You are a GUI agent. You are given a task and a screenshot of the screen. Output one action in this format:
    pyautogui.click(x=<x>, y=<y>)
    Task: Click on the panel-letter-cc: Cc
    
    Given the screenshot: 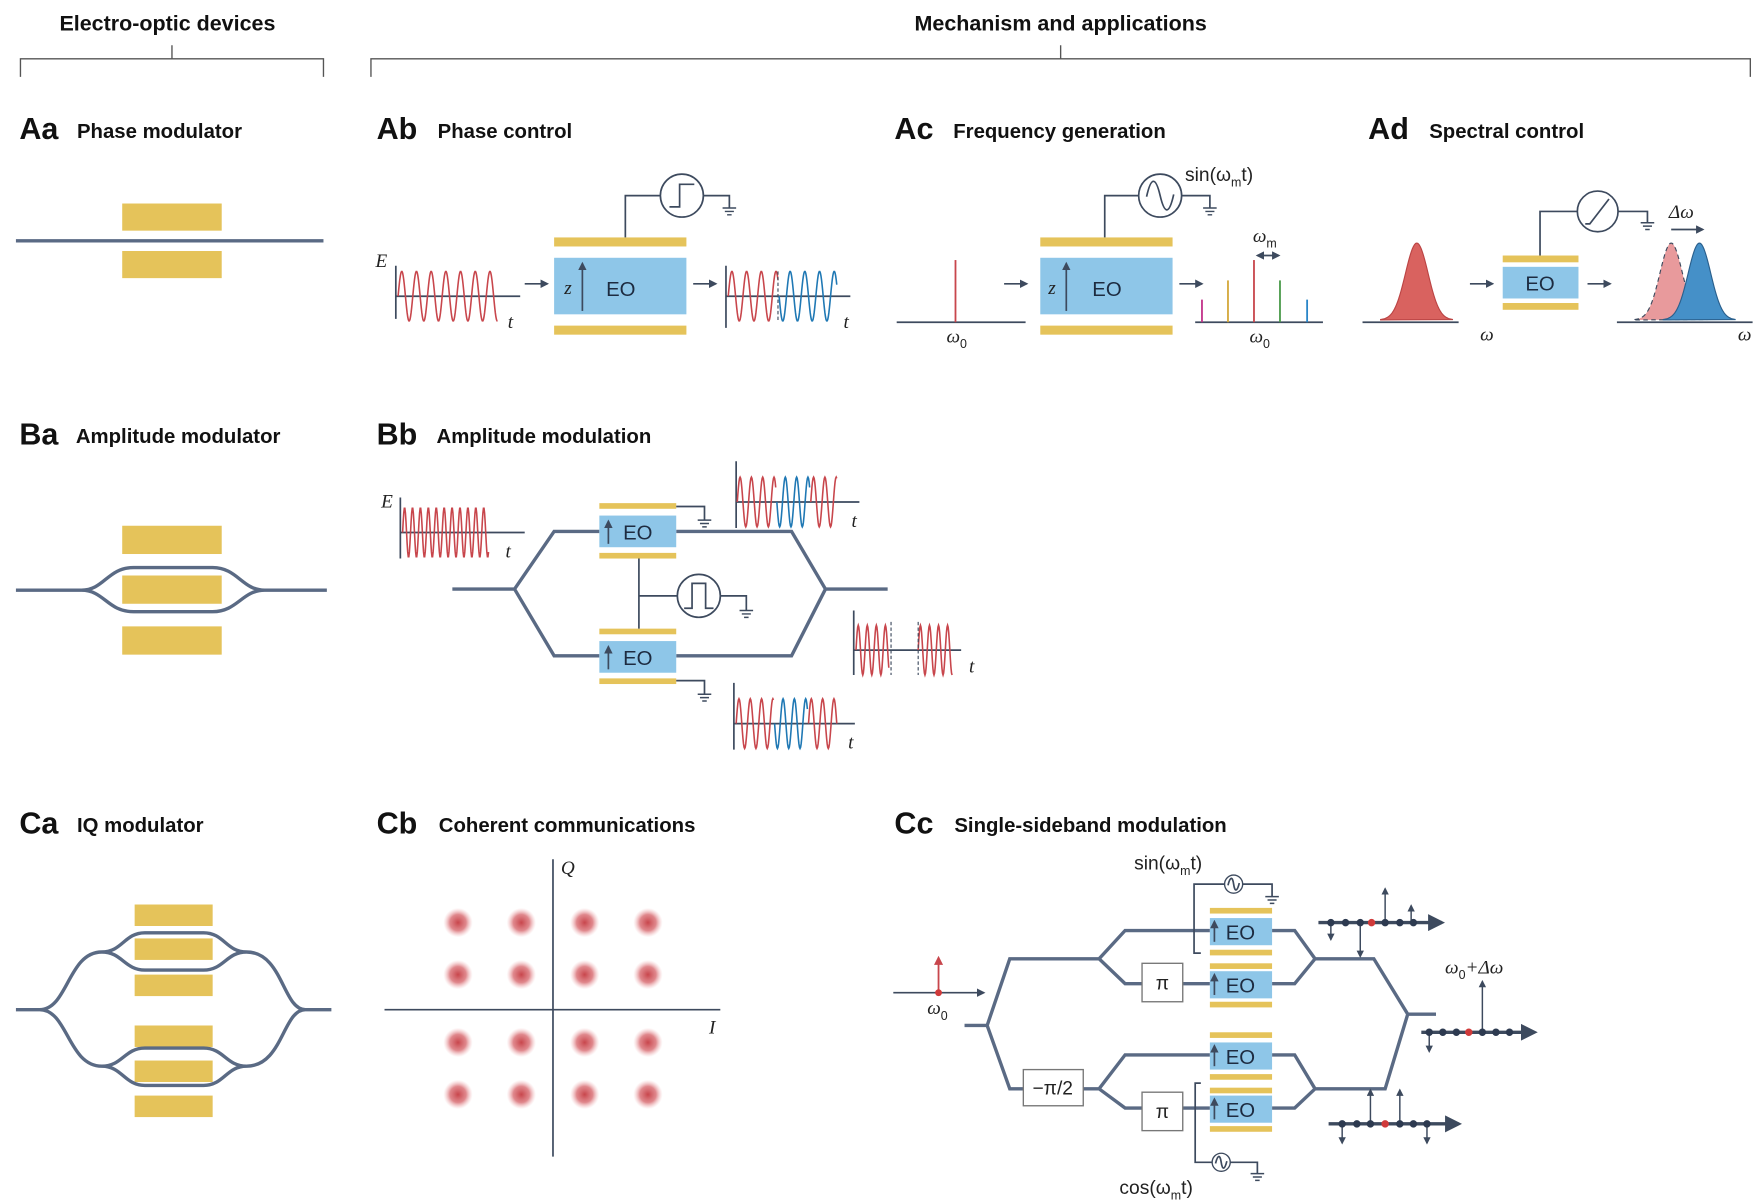 What is the action you would take?
    pyautogui.click(x=913, y=823)
    